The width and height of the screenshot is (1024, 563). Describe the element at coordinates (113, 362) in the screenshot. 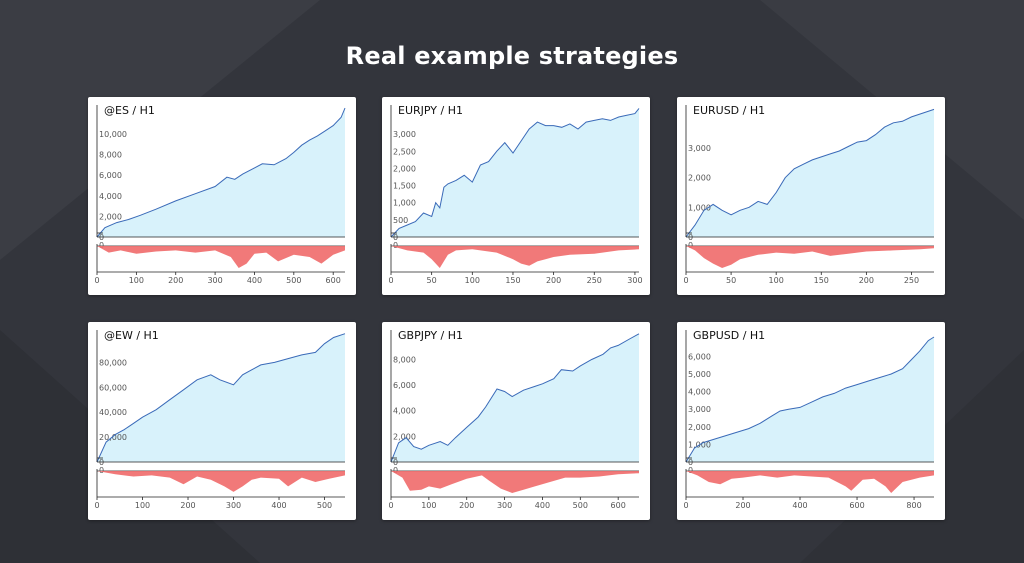

I see `y-tick-label: 80,000` at that location.